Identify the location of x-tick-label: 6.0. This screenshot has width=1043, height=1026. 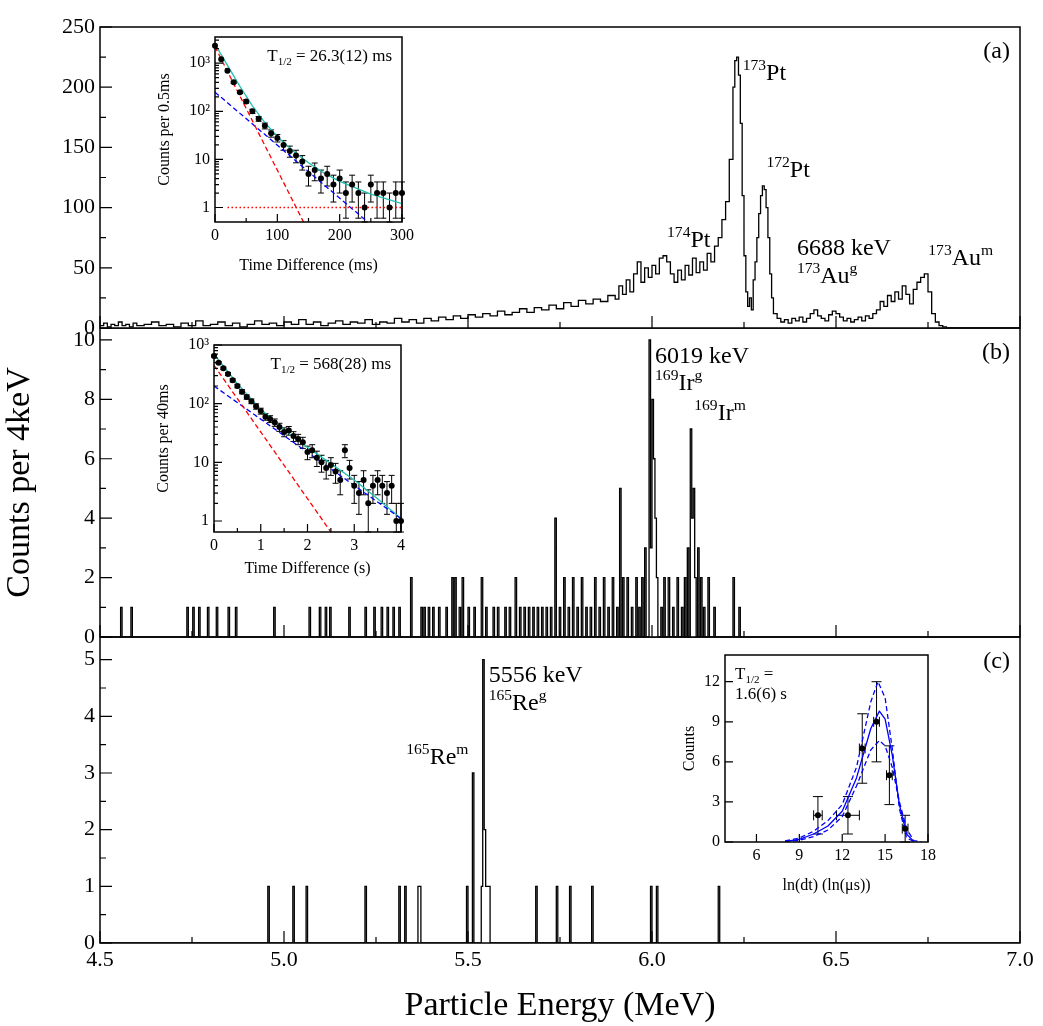
(652, 958).